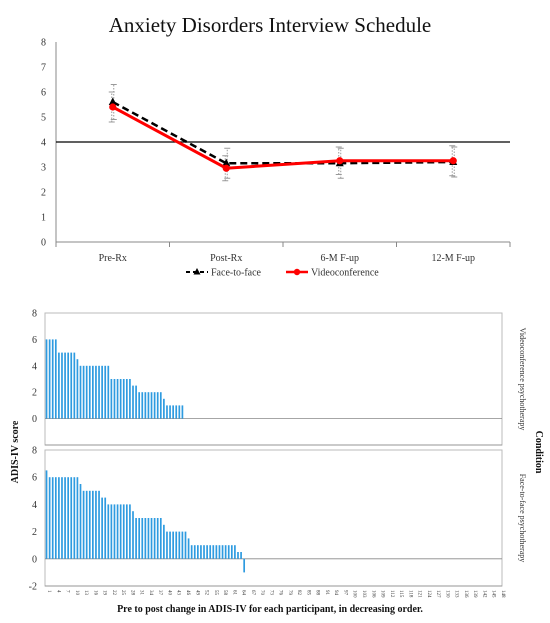  I want to click on bar-xtick-label: 109, so click(382, 594).